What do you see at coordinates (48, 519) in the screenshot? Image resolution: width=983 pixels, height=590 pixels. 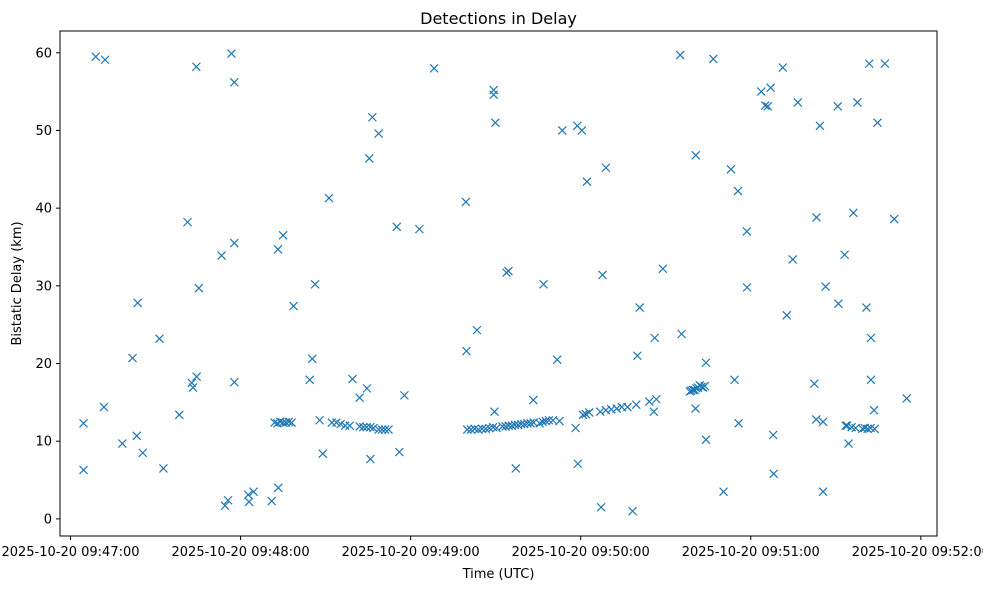 I see `y-tick-label: 0` at bounding box center [48, 519].